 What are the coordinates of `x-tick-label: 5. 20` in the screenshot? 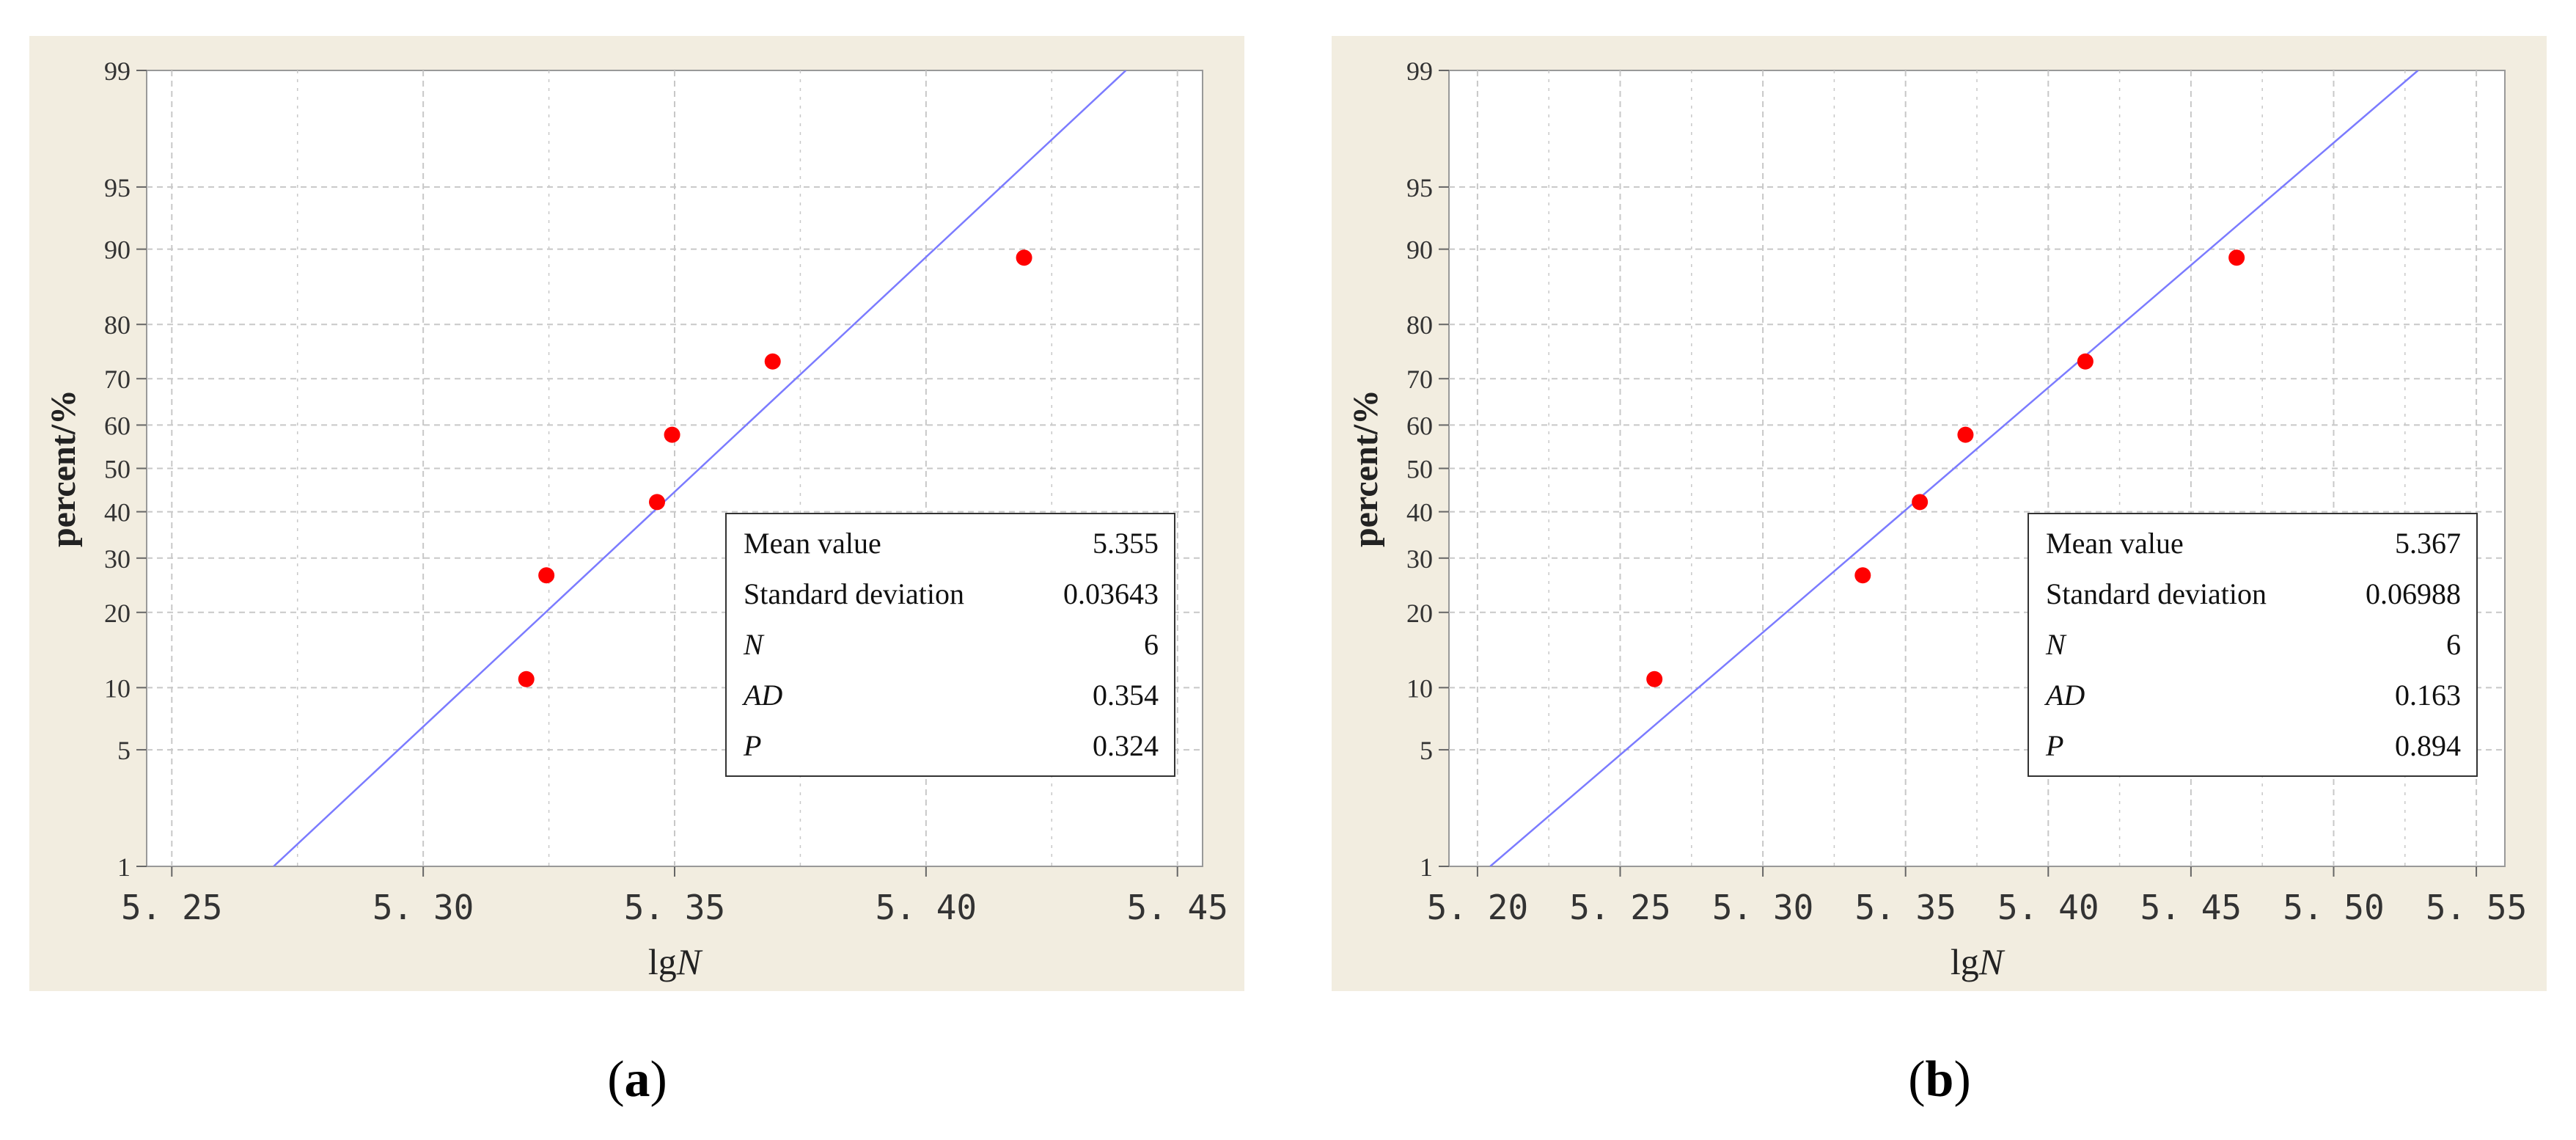 It's located at (1478, 907).